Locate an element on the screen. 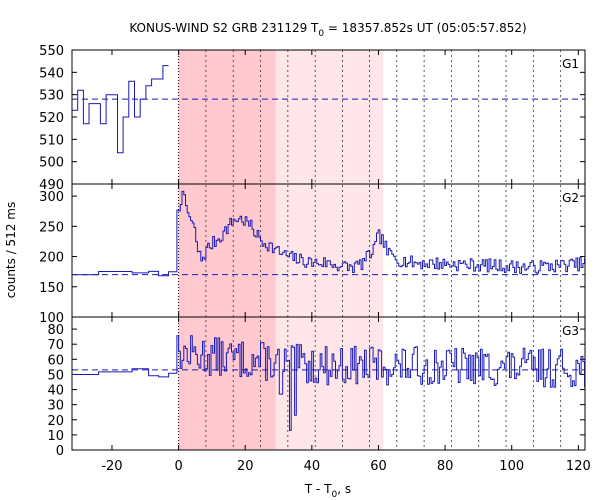 The width and height of the screenshot is (600, 500). y-tick-label-G2-2: 200 is located at coordinates (51, 258).